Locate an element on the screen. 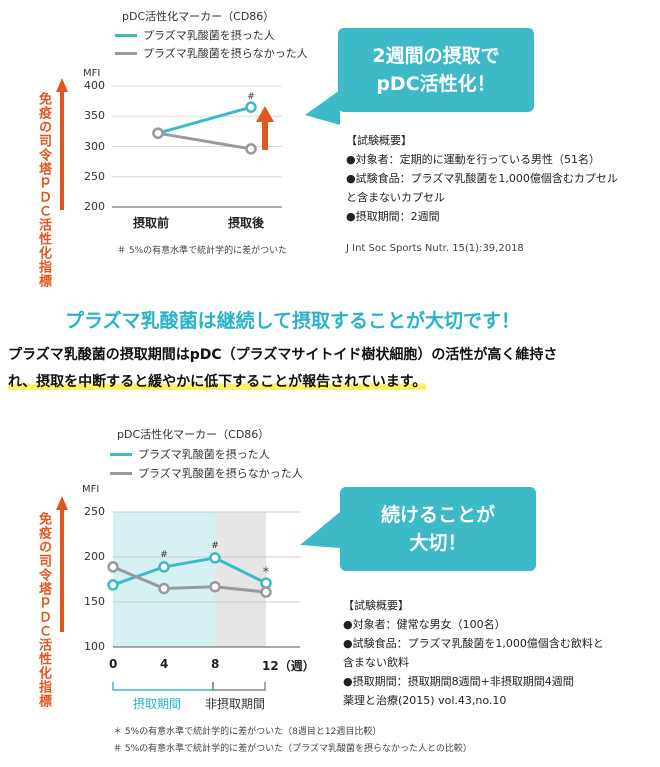 The height and width of the screenshot is (767, 660). chart2-shading is located at coordinates (189, 579).